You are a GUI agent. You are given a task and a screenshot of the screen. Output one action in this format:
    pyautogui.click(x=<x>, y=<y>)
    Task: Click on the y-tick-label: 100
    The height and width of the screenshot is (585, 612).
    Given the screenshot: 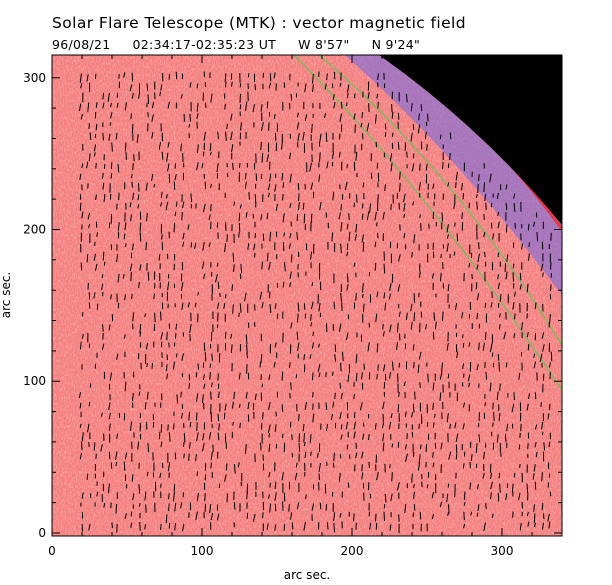 What is the action you would take?
    pyautogui.click(x=34, y=381)
    